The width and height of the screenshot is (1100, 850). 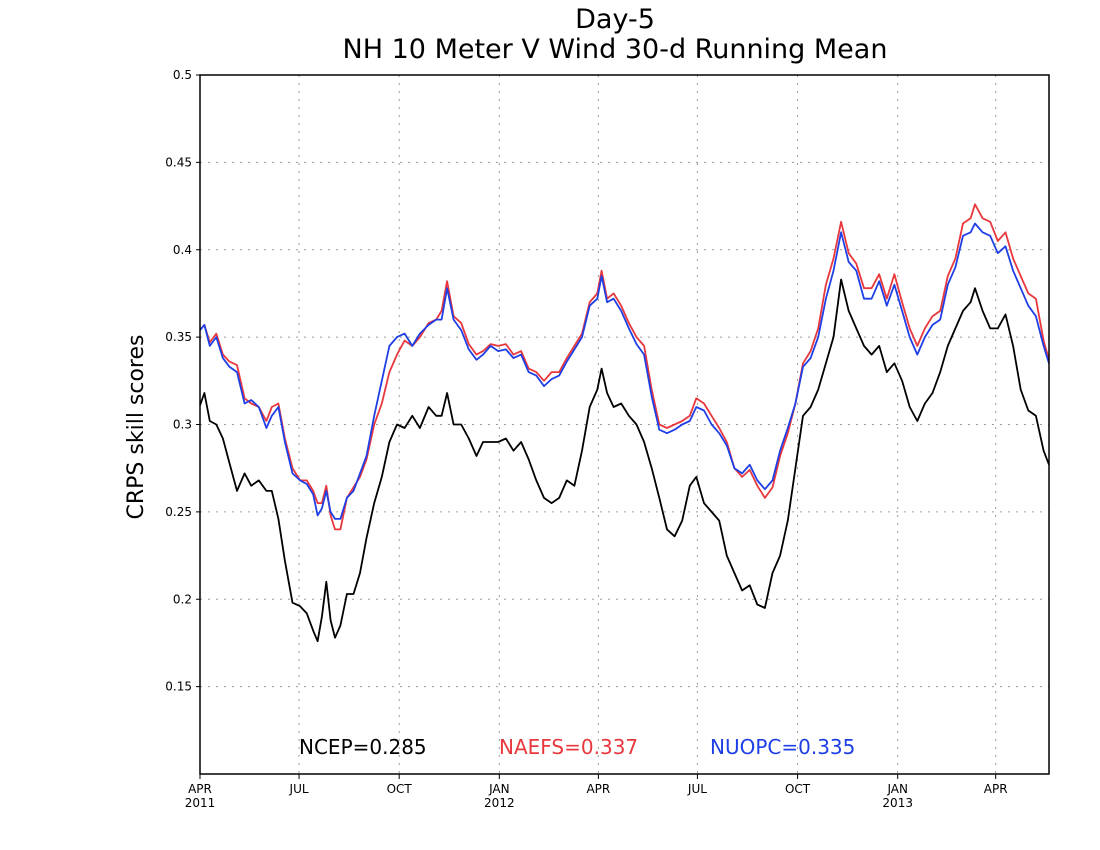 I want to click on y-axis-label: CRPS skill scores, so click(x=136, y=427).